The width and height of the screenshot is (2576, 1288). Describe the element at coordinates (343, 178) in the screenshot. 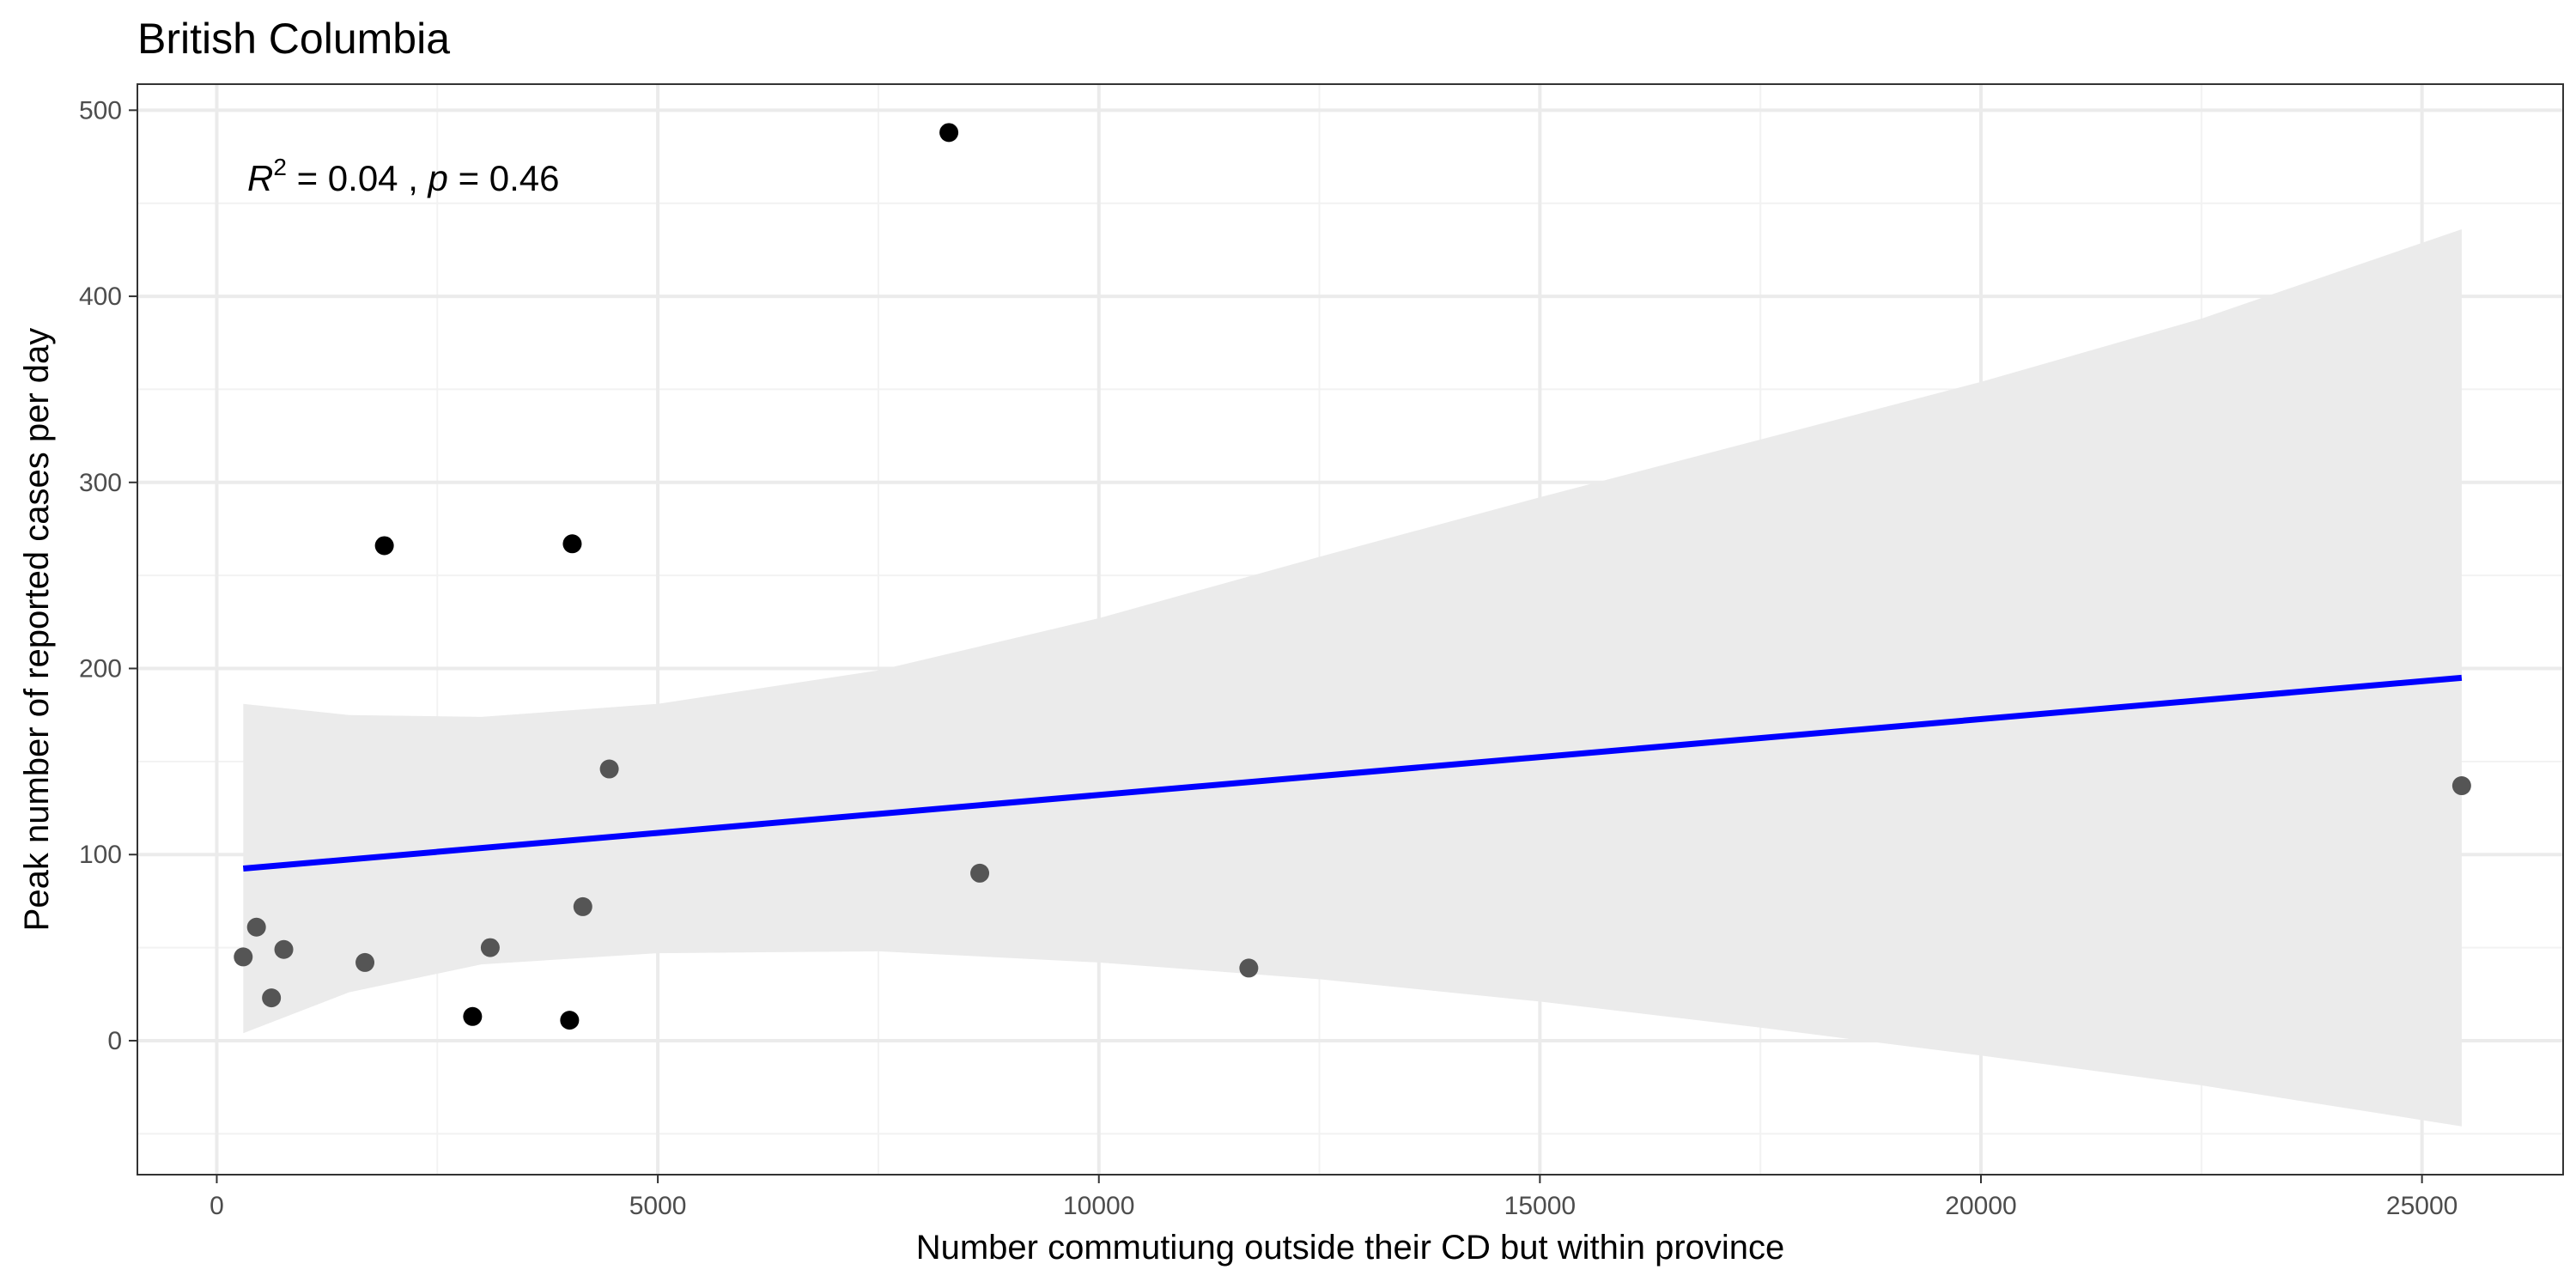

I see `r2-value: = 0.04` at that location.